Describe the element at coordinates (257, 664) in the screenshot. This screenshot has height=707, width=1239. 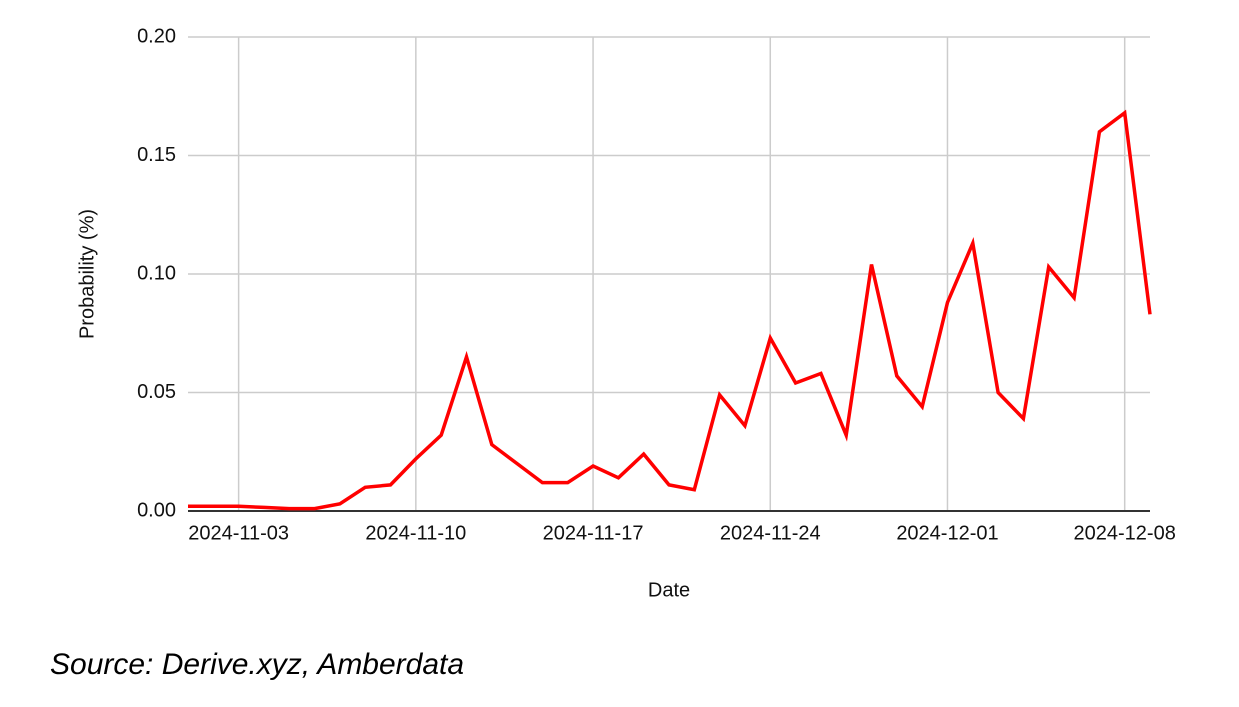
I see `source-note: Source: Derive.xyz, Amberdata` at that location.